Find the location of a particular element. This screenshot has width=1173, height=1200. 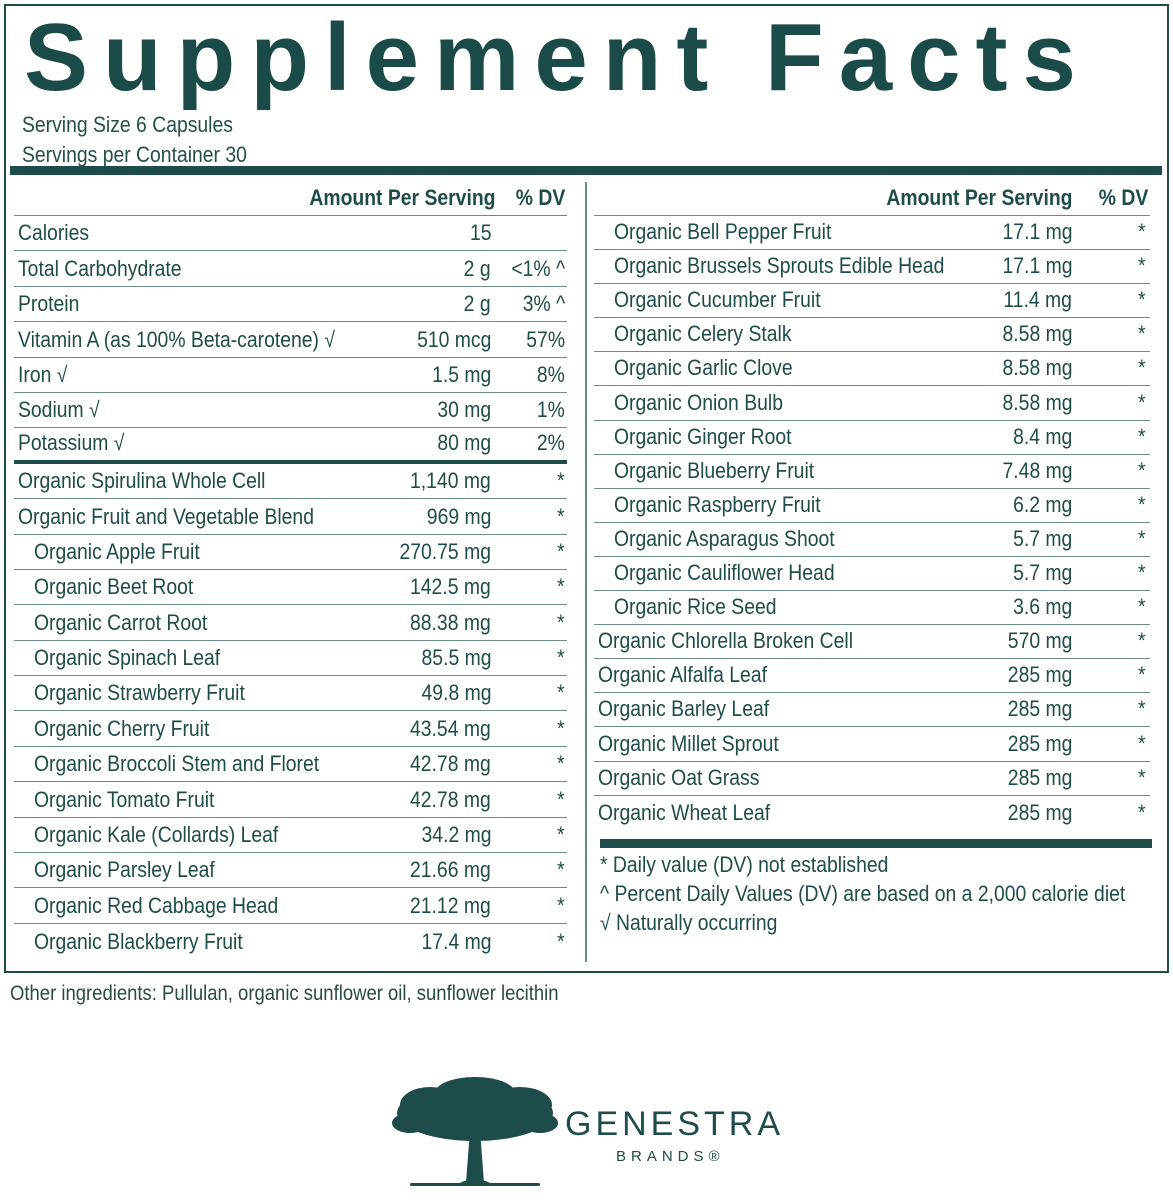

tree-icon is located at coordinates (475, 1131).